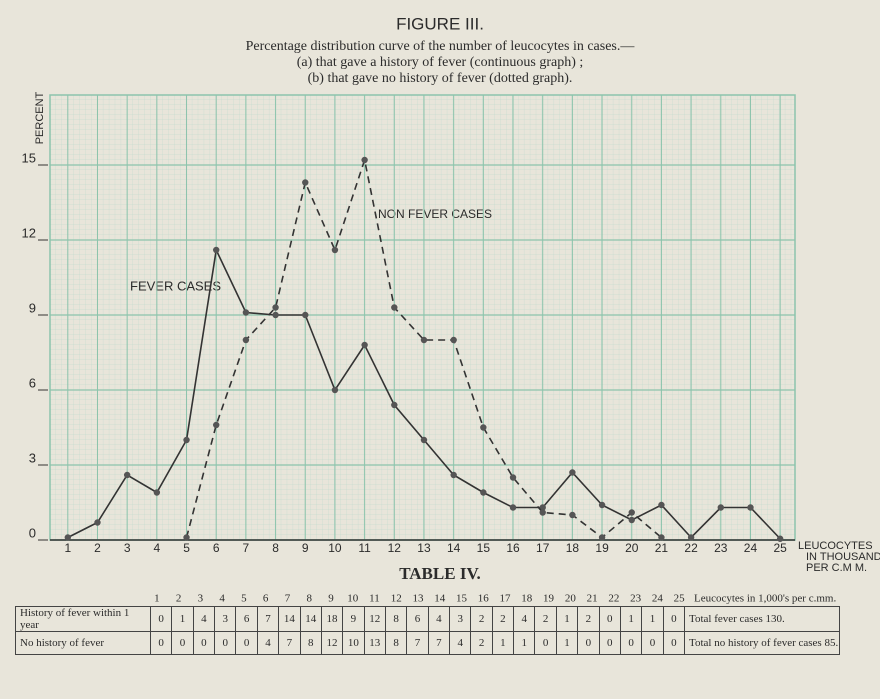 Image resolution: width=880 pixels, height=699 pixels. I want to click on x-tick-label: 17, so click(543, 548).